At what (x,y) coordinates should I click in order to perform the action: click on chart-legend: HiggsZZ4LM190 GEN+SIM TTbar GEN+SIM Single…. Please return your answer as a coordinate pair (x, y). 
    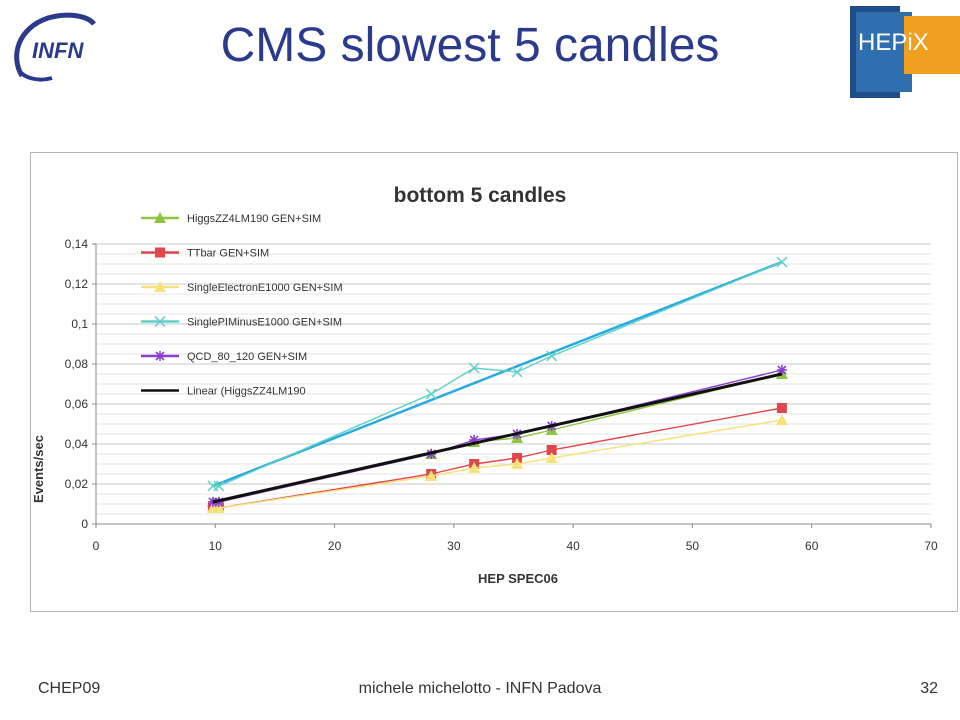
    Looking at the image, I should click on (242, 305).